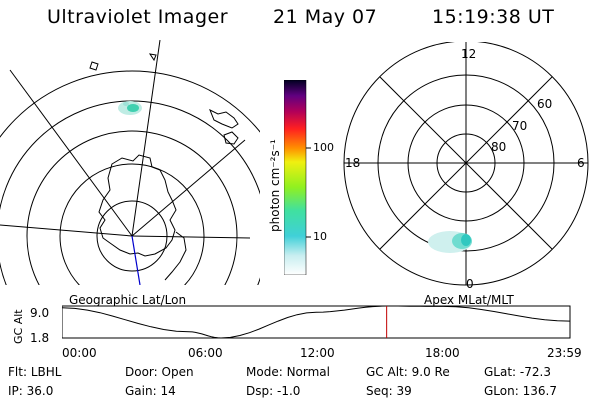 The width and height of the screenshot is (600, 400). What do you see at coordinates (545, 104) in the screenshot?
I see `mlat-label-60: 60` at bounding box center [545, 104].